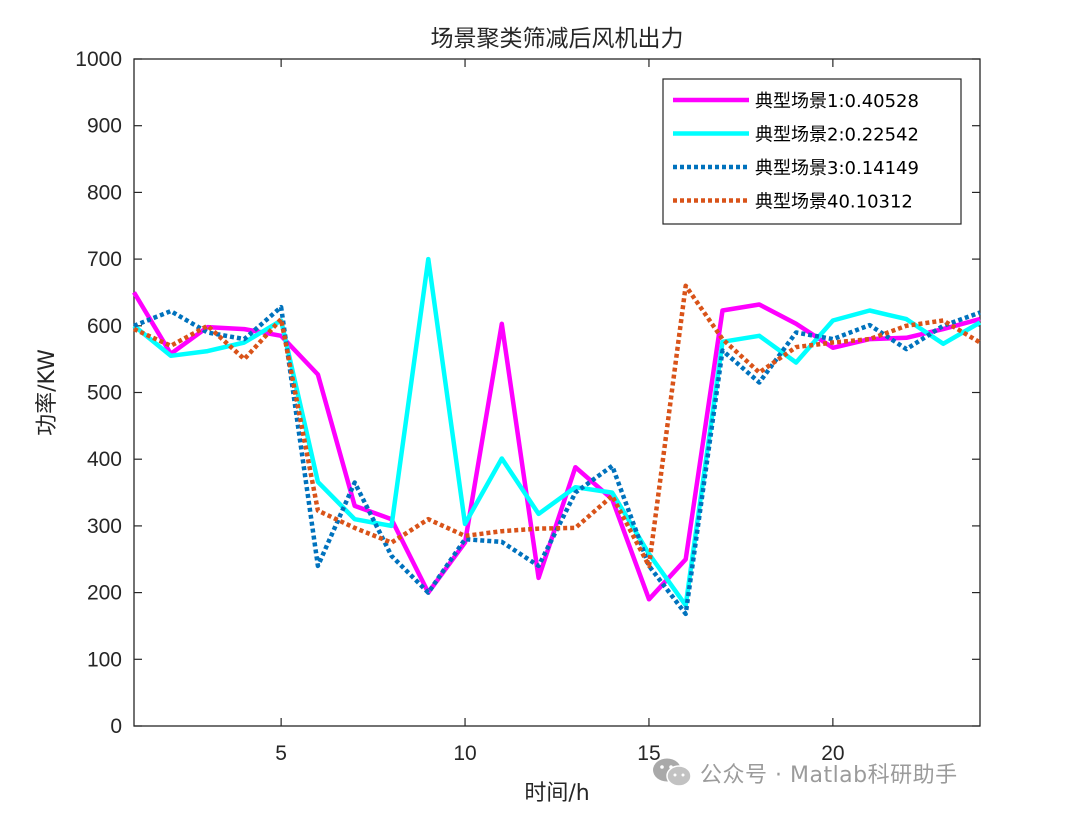  Describe the element at coordinates (104, 326) in the screenshot. I see `y-tick-label: 600` at that location.